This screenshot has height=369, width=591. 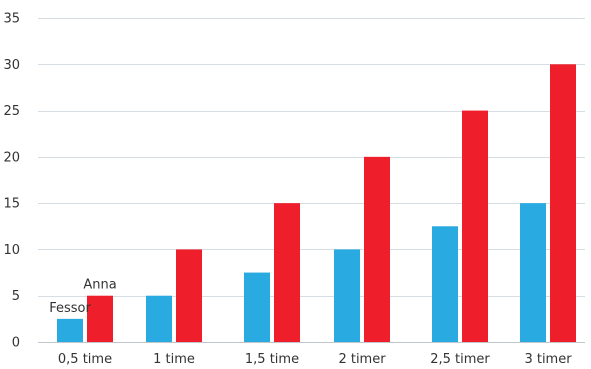 What do you see at coordinates (11, 111) in the screenshot?
I see `y-tick-label: 25` at bounding box center [11, 111].